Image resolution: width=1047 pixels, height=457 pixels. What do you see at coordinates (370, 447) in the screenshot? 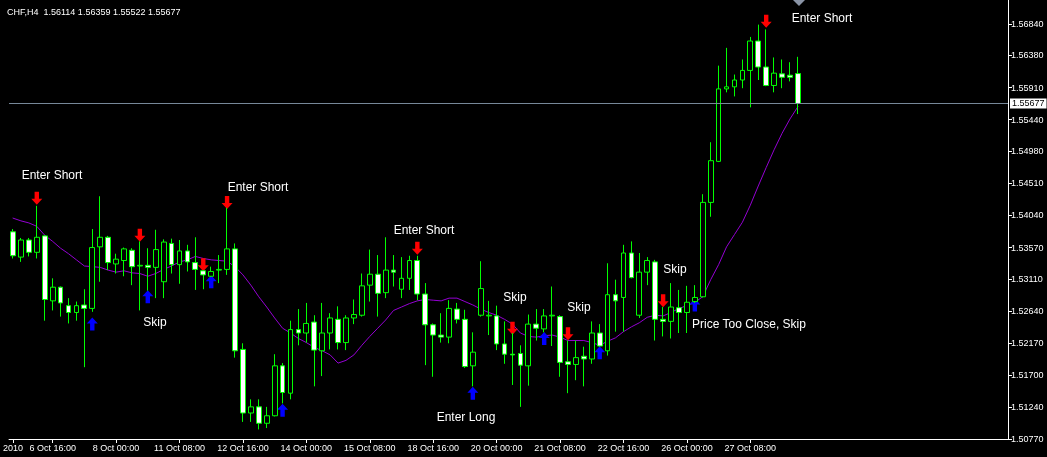
I see `x-tick-label: 15 Oct 08:00` at bounding box center [370, 447].